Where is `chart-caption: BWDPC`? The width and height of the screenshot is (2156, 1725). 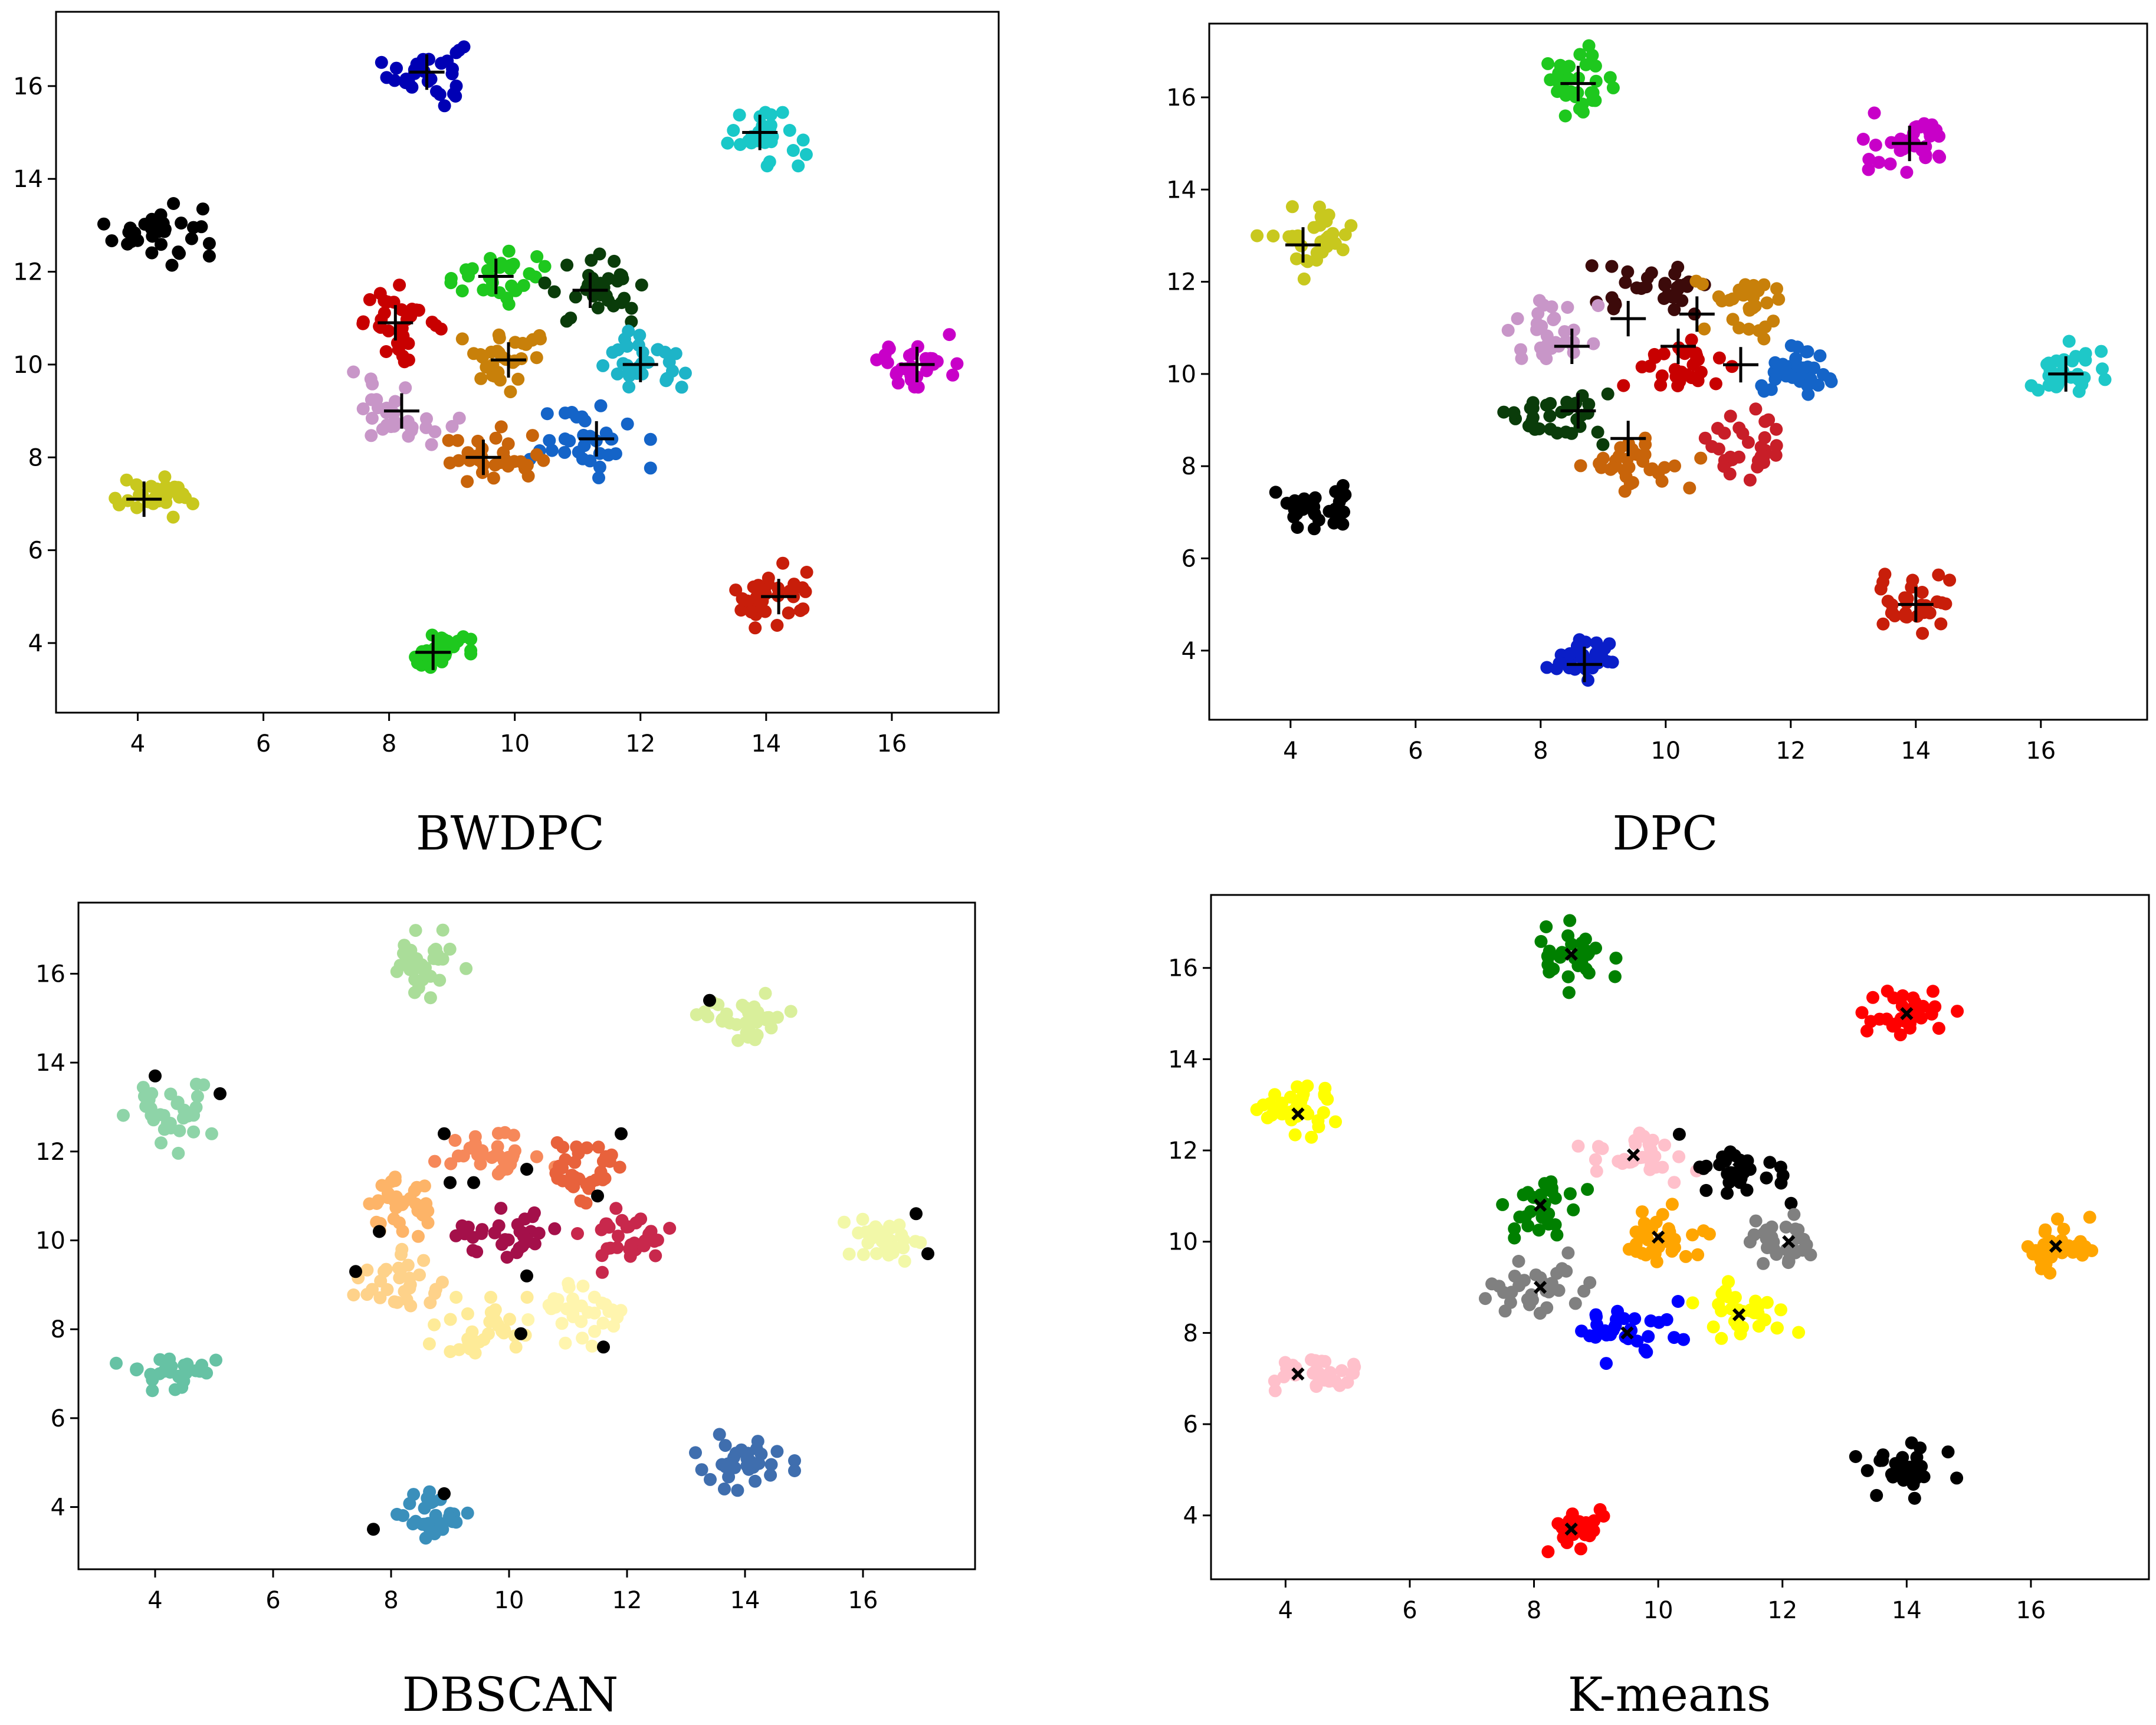
chart-caption: BWDPC is located at coordinates (510, 833).